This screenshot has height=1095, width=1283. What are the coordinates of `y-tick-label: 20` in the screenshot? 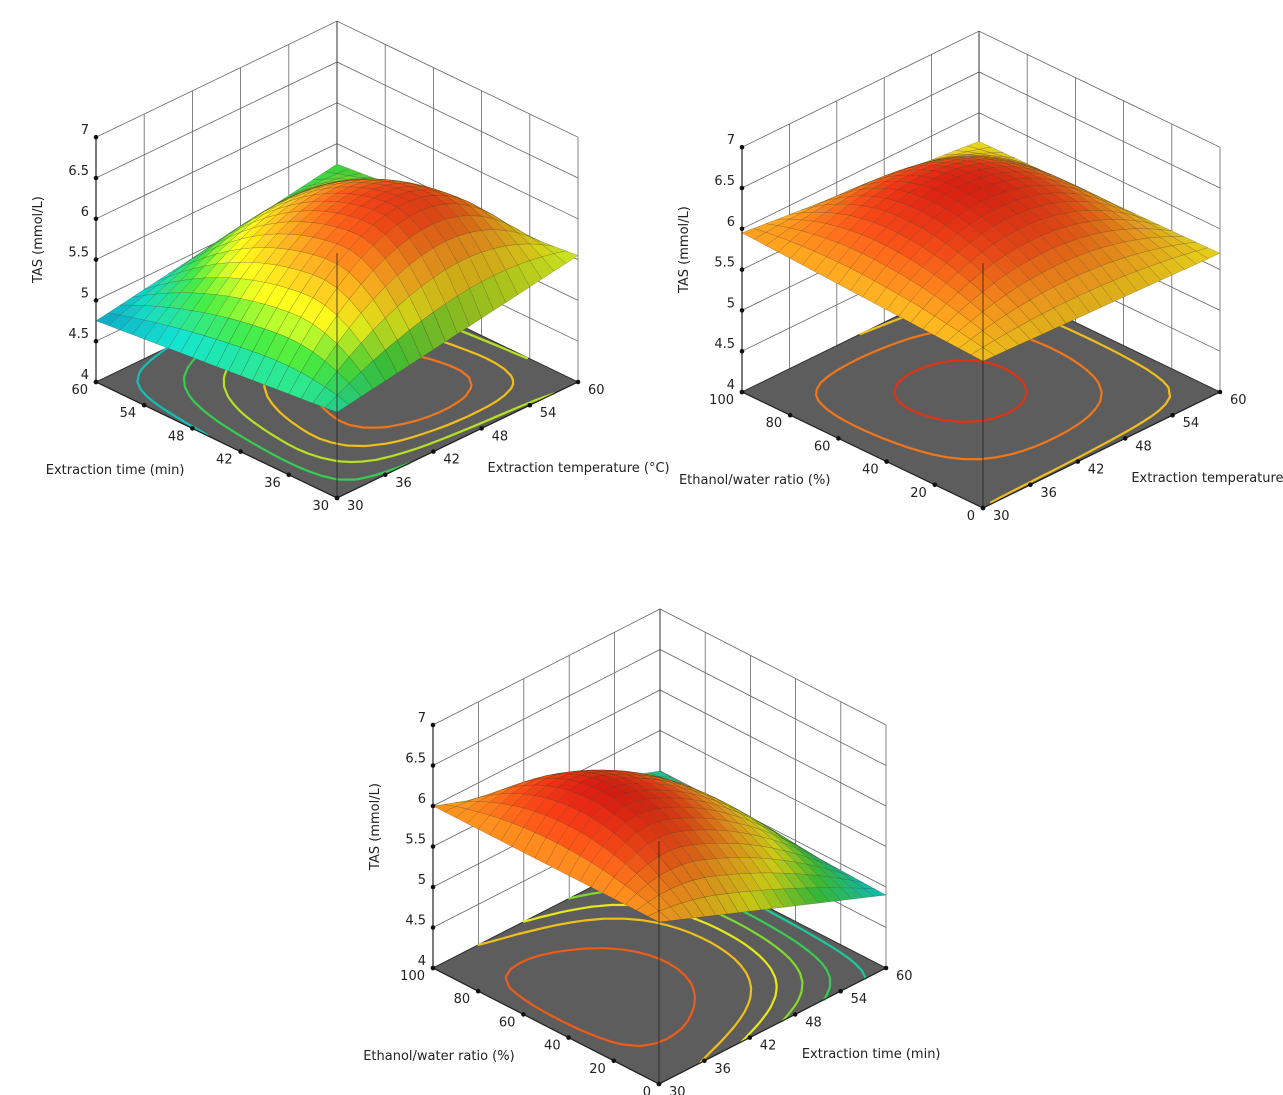 It's located at (597, 1069).